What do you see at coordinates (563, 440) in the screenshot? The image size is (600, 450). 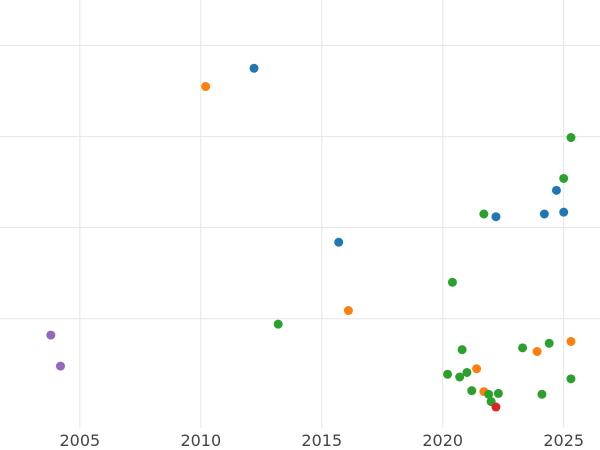 I see `x-tick-label-2025: 2025` at bounding box center [563, 440].